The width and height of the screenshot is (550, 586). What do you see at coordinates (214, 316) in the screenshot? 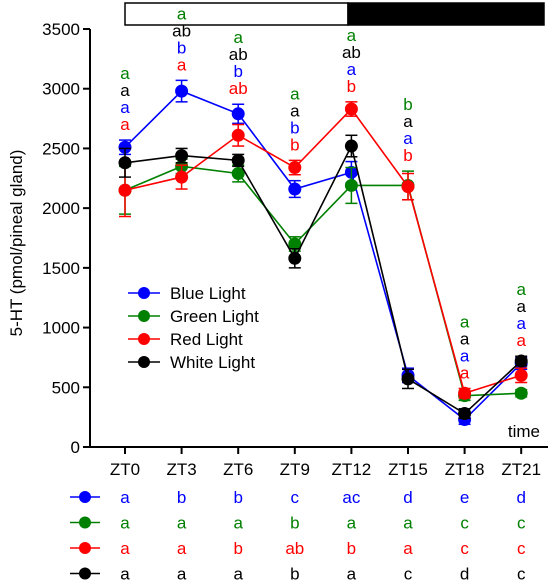
I see `legend-label: Green Light` at bounding box center [214, 316].